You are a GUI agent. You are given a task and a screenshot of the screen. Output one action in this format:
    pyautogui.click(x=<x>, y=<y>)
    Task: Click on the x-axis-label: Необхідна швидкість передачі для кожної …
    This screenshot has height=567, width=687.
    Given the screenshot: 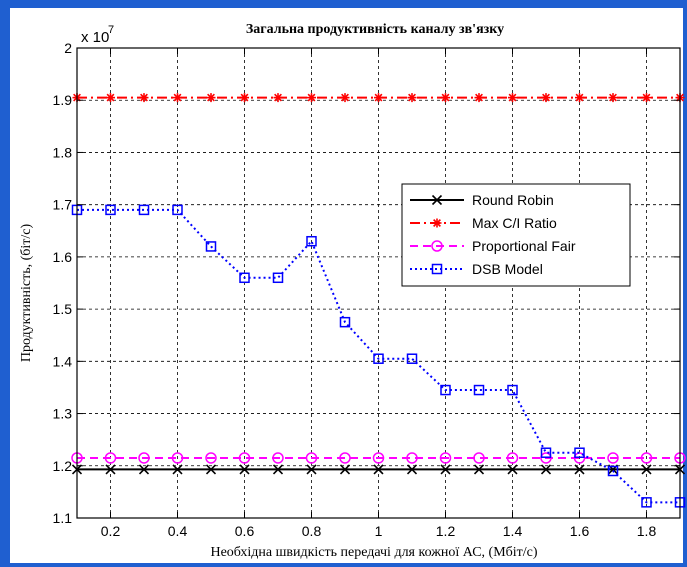 What is the action you would take?
    pyautogui.click(x=373, y=552)
    